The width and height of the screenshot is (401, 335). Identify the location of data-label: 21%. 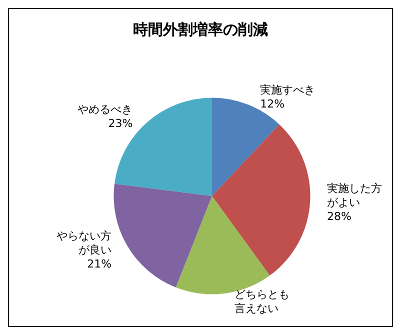
(99, 264).